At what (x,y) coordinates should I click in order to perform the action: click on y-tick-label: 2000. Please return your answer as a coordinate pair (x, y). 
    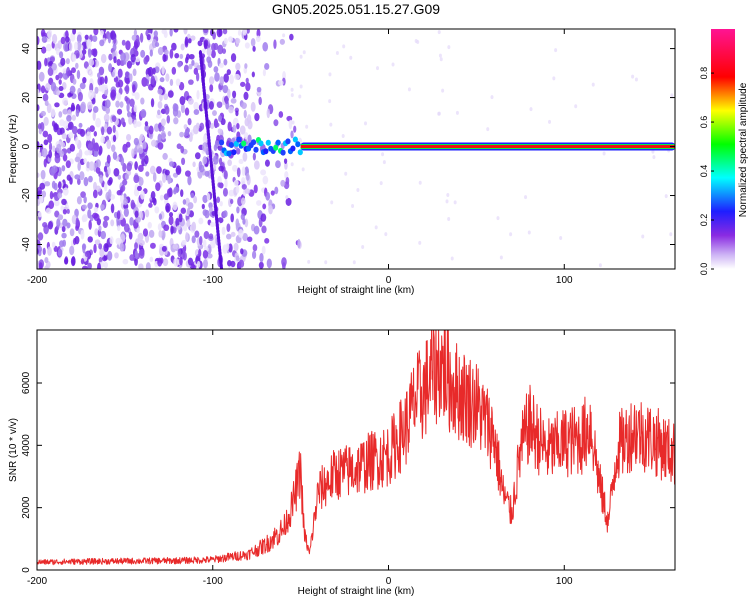
    Looking at the image, I should click on (26, 507).